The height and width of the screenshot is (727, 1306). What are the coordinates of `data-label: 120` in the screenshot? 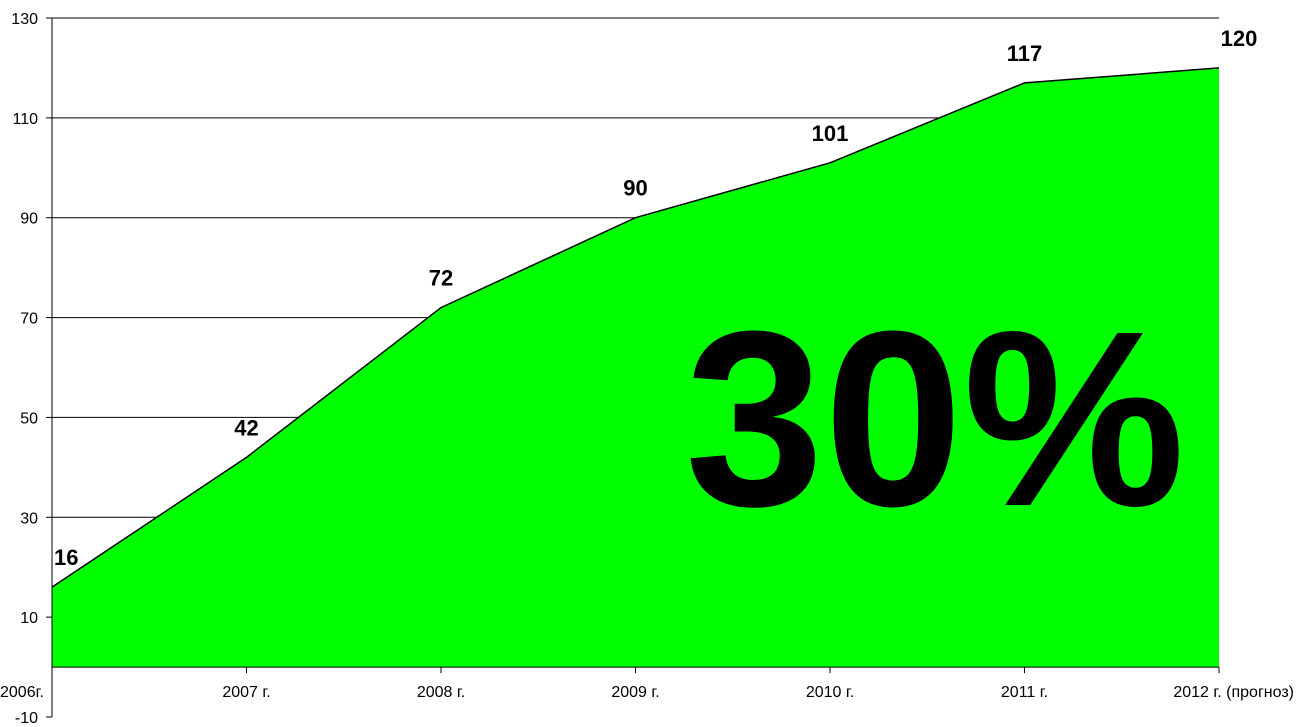 It's located at (1239, 38).